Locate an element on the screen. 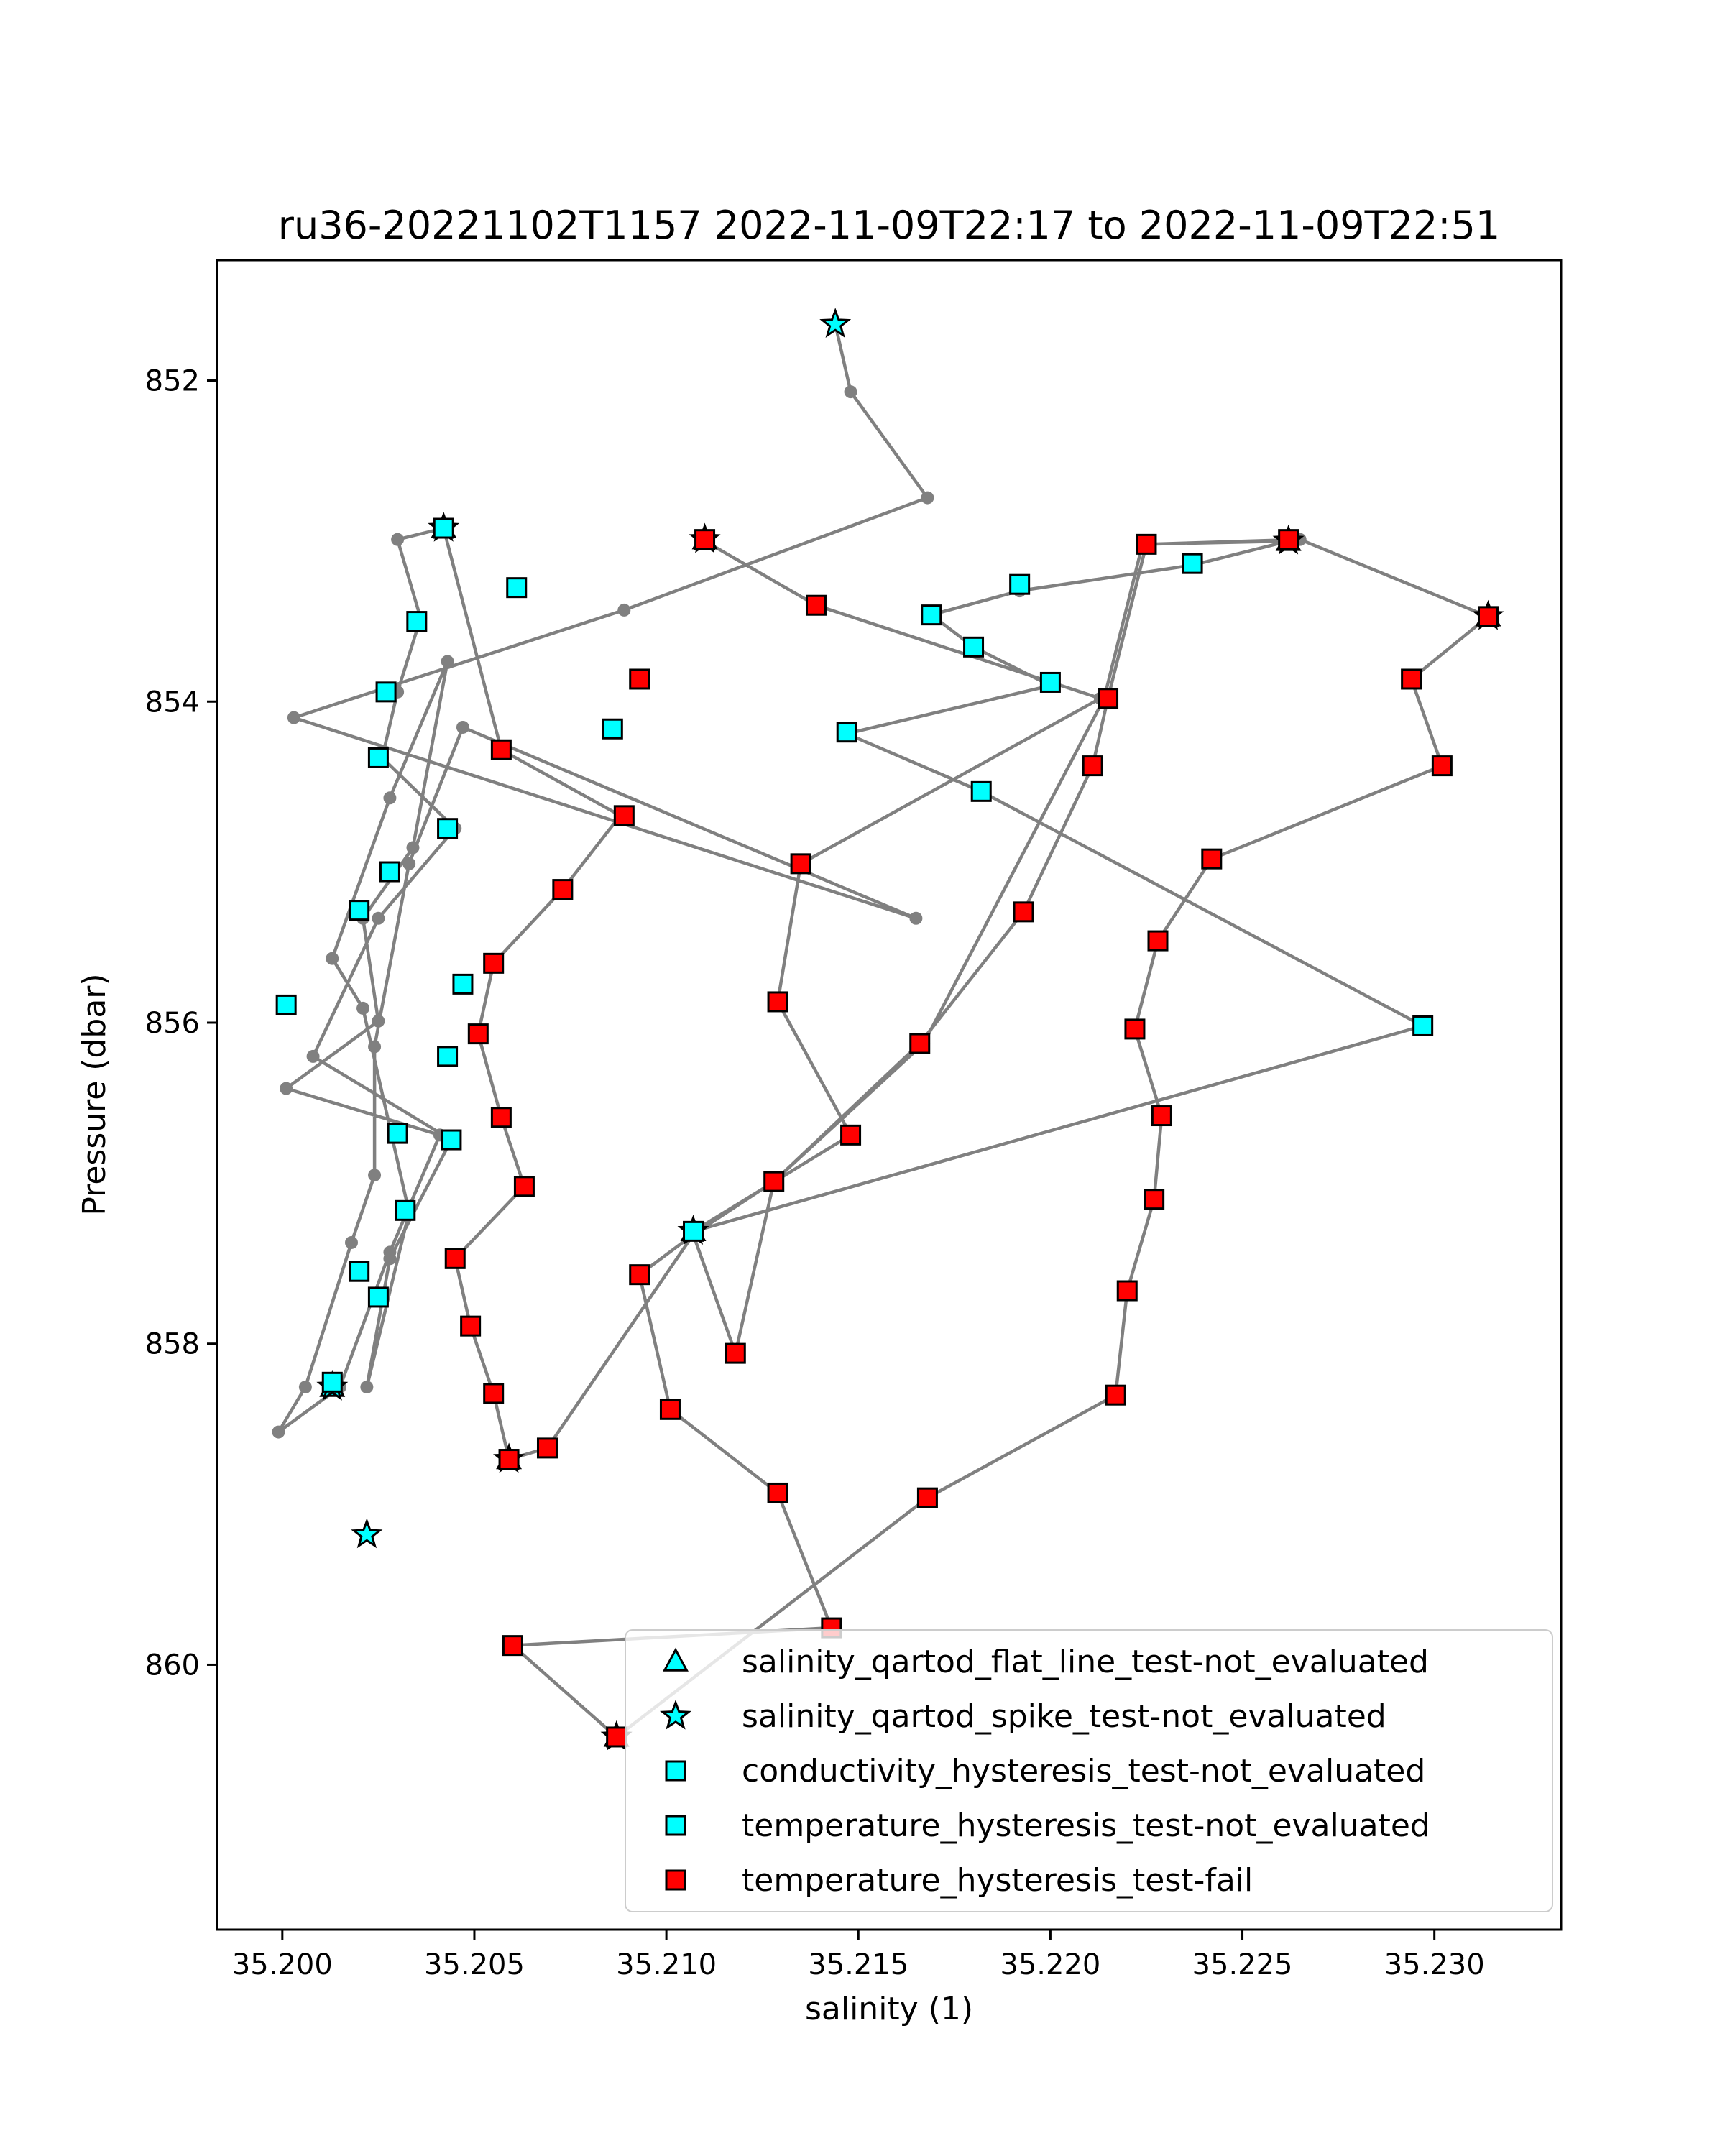  x-tick-label: 35.225 is located at coordinates (1242, 1965).